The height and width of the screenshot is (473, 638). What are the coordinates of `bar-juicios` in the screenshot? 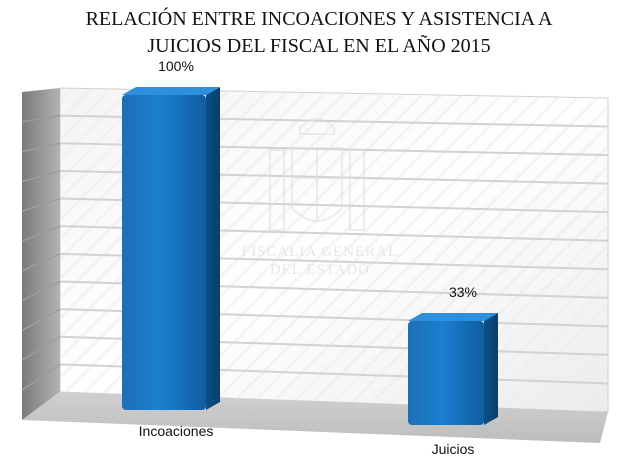 It's located at (446, 373).